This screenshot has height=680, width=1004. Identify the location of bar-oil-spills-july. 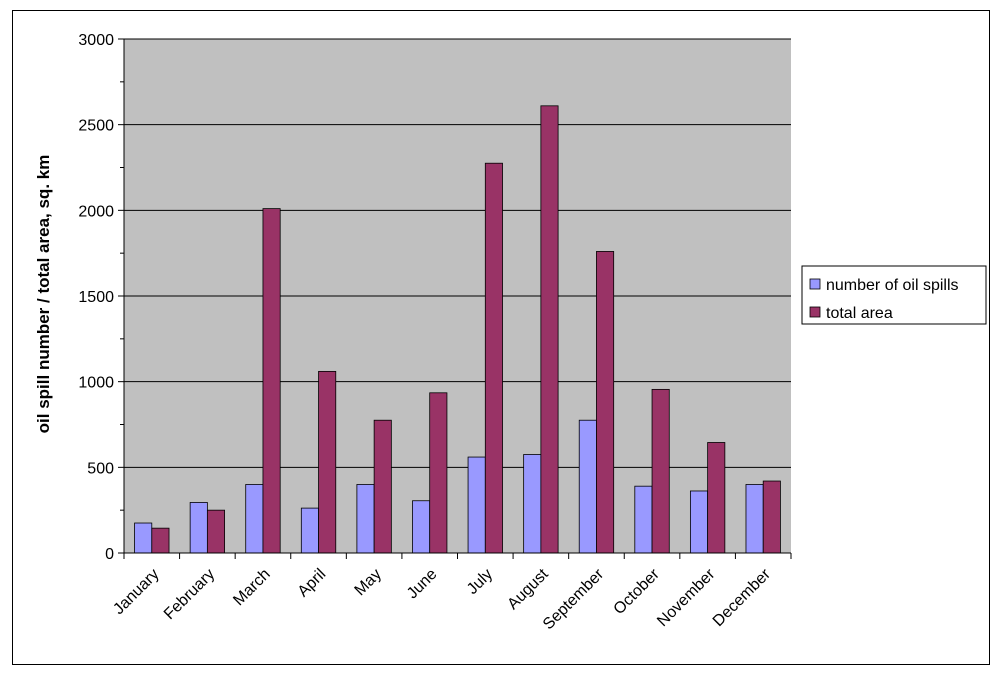
(476, 505).